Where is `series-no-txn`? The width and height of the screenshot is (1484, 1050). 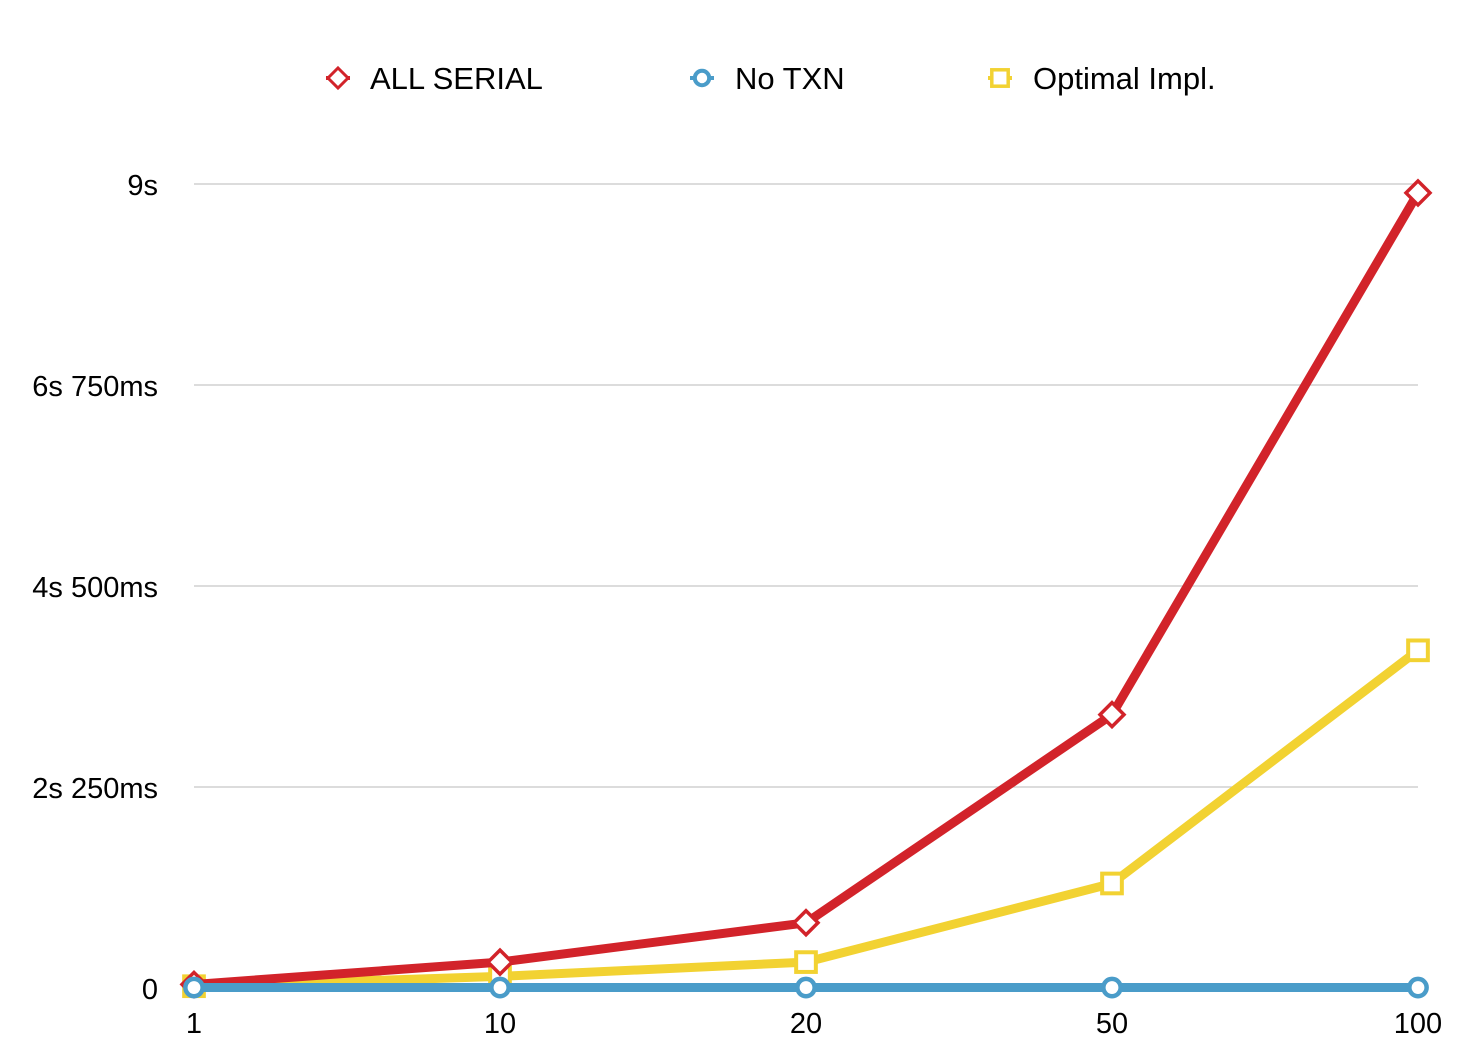
series-no-txn is located at coordinates (806, 987).